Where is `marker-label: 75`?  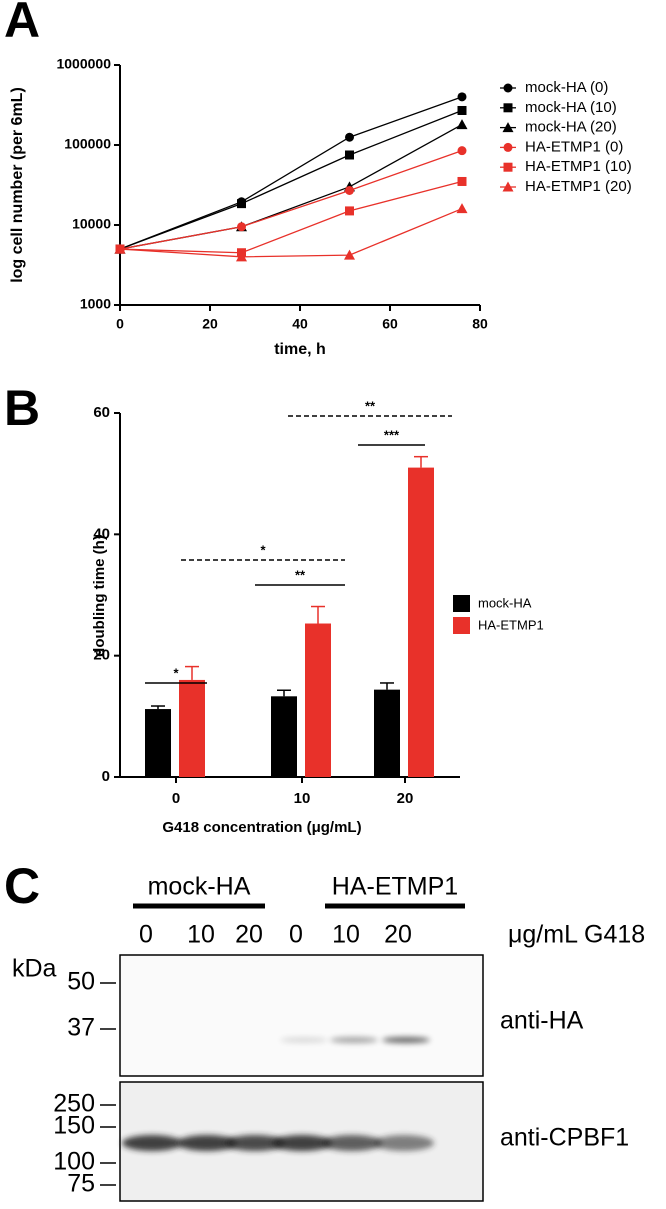
marker-label: 75 is located at coordinates (81, 1184).